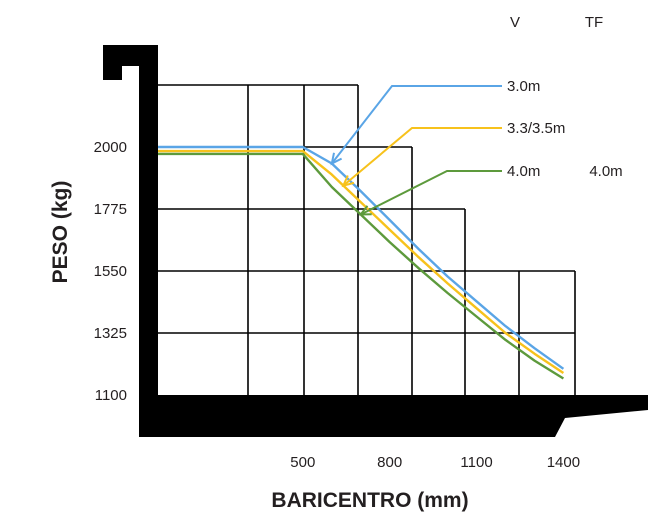 This screenshot has height=527, width=662. Describe the element at coordinates (60, 232) in the screenshot. I see `y-axis-title: PESO (kg)` at that location.